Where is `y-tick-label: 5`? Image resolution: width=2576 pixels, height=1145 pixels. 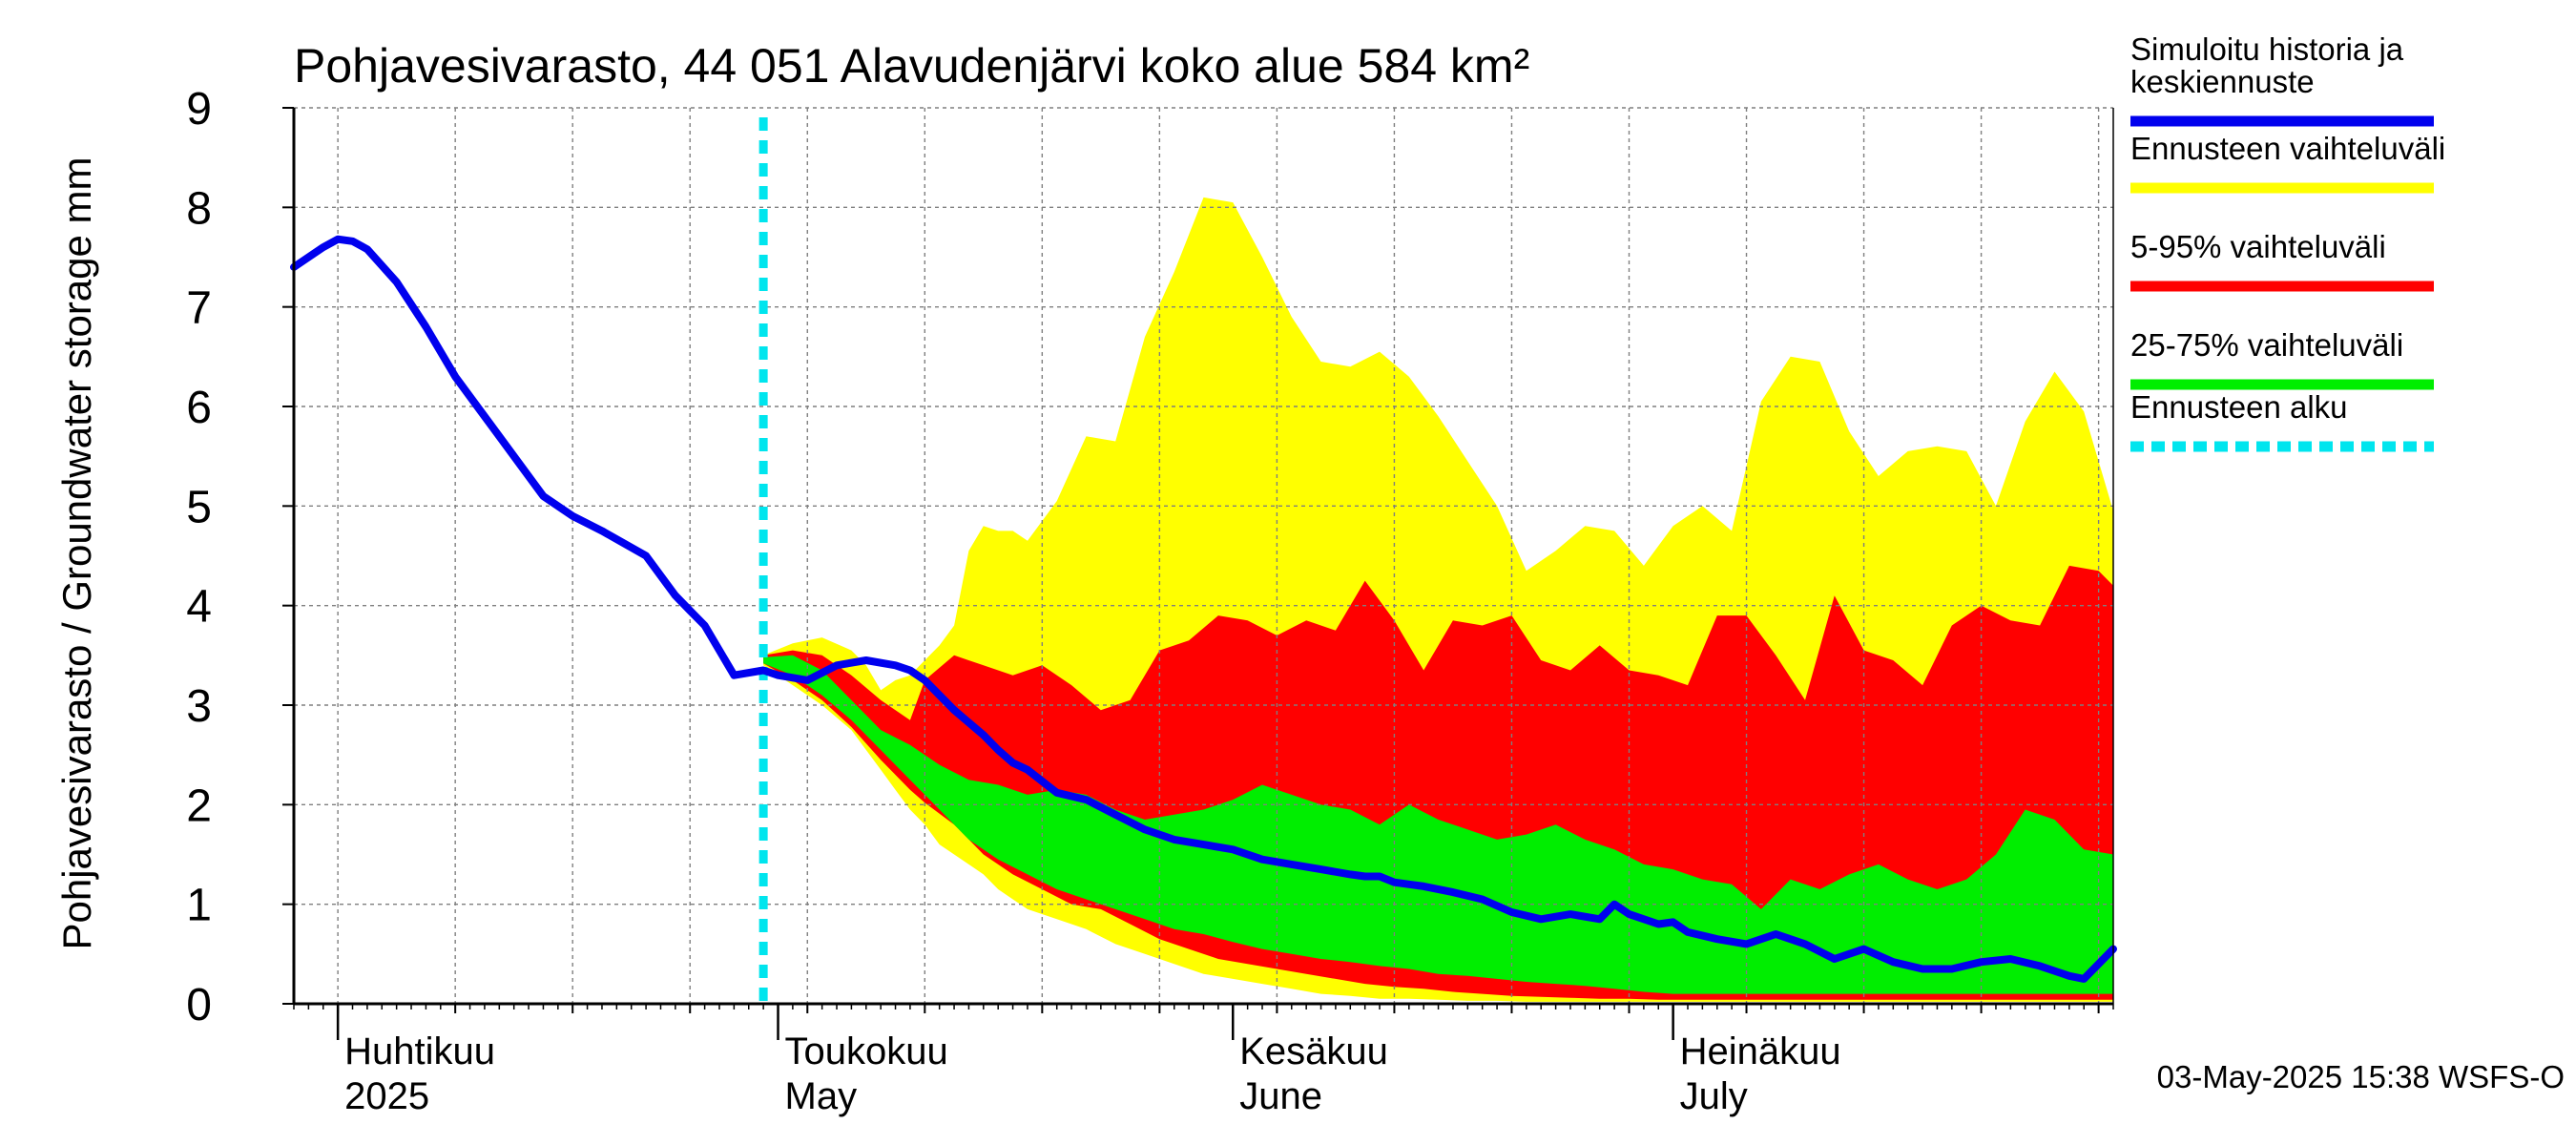
y-tick-label: 5 is located at coordinates (199, 507).